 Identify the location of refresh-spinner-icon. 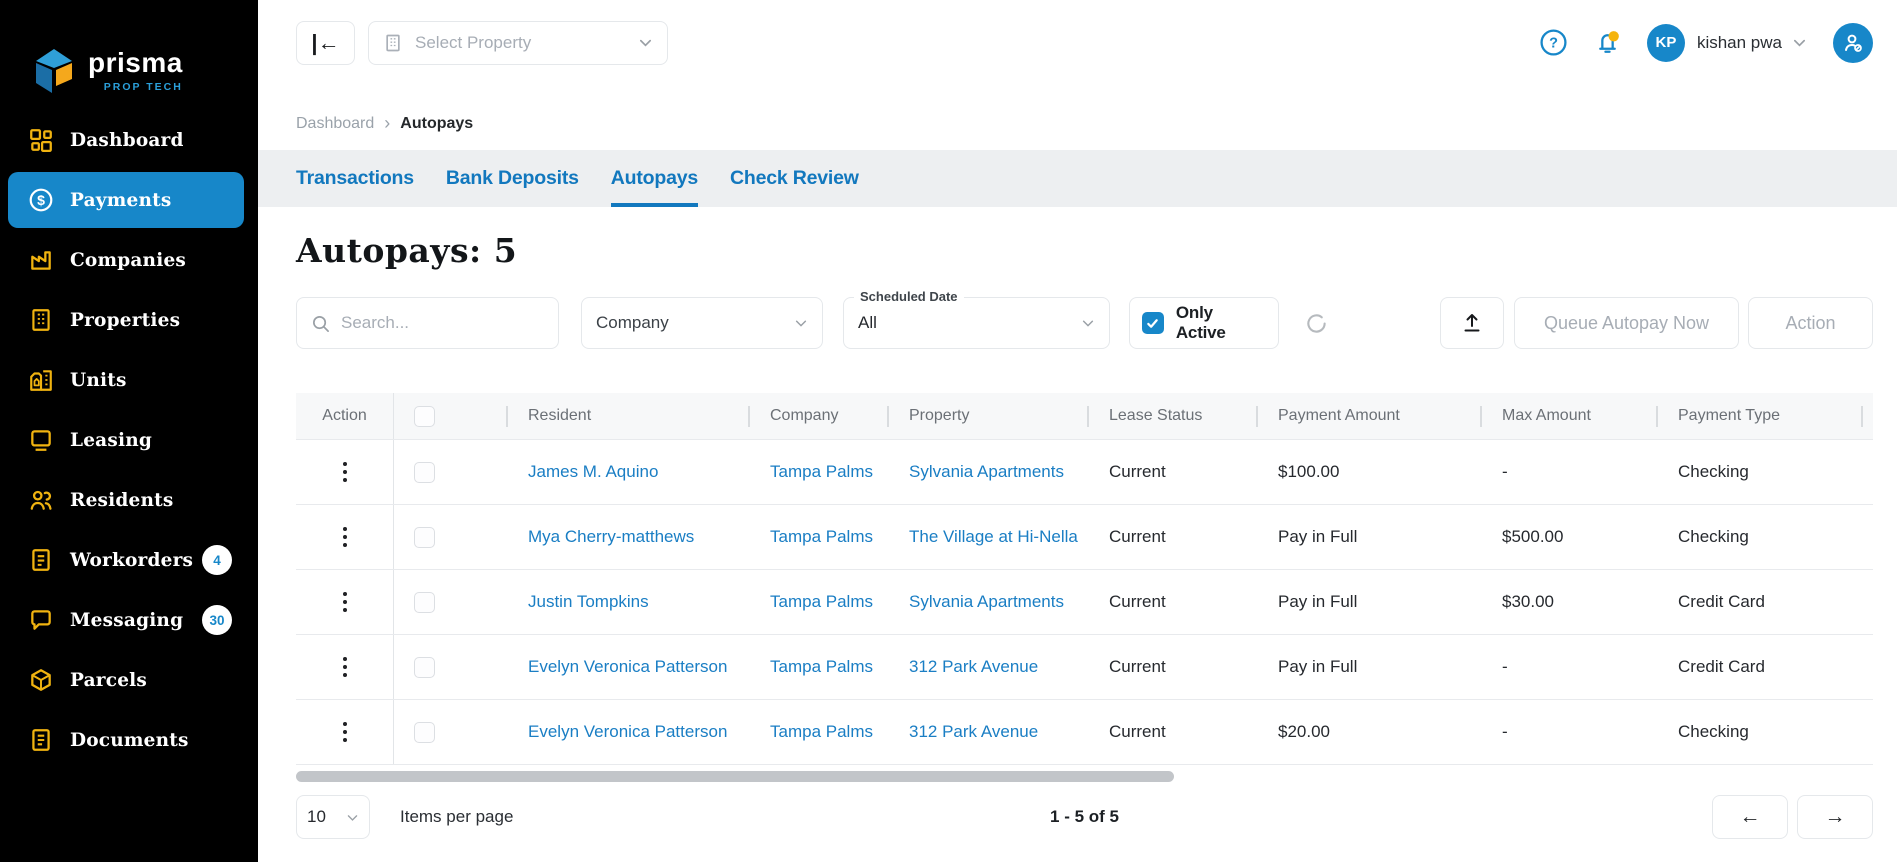
(1316, 323).